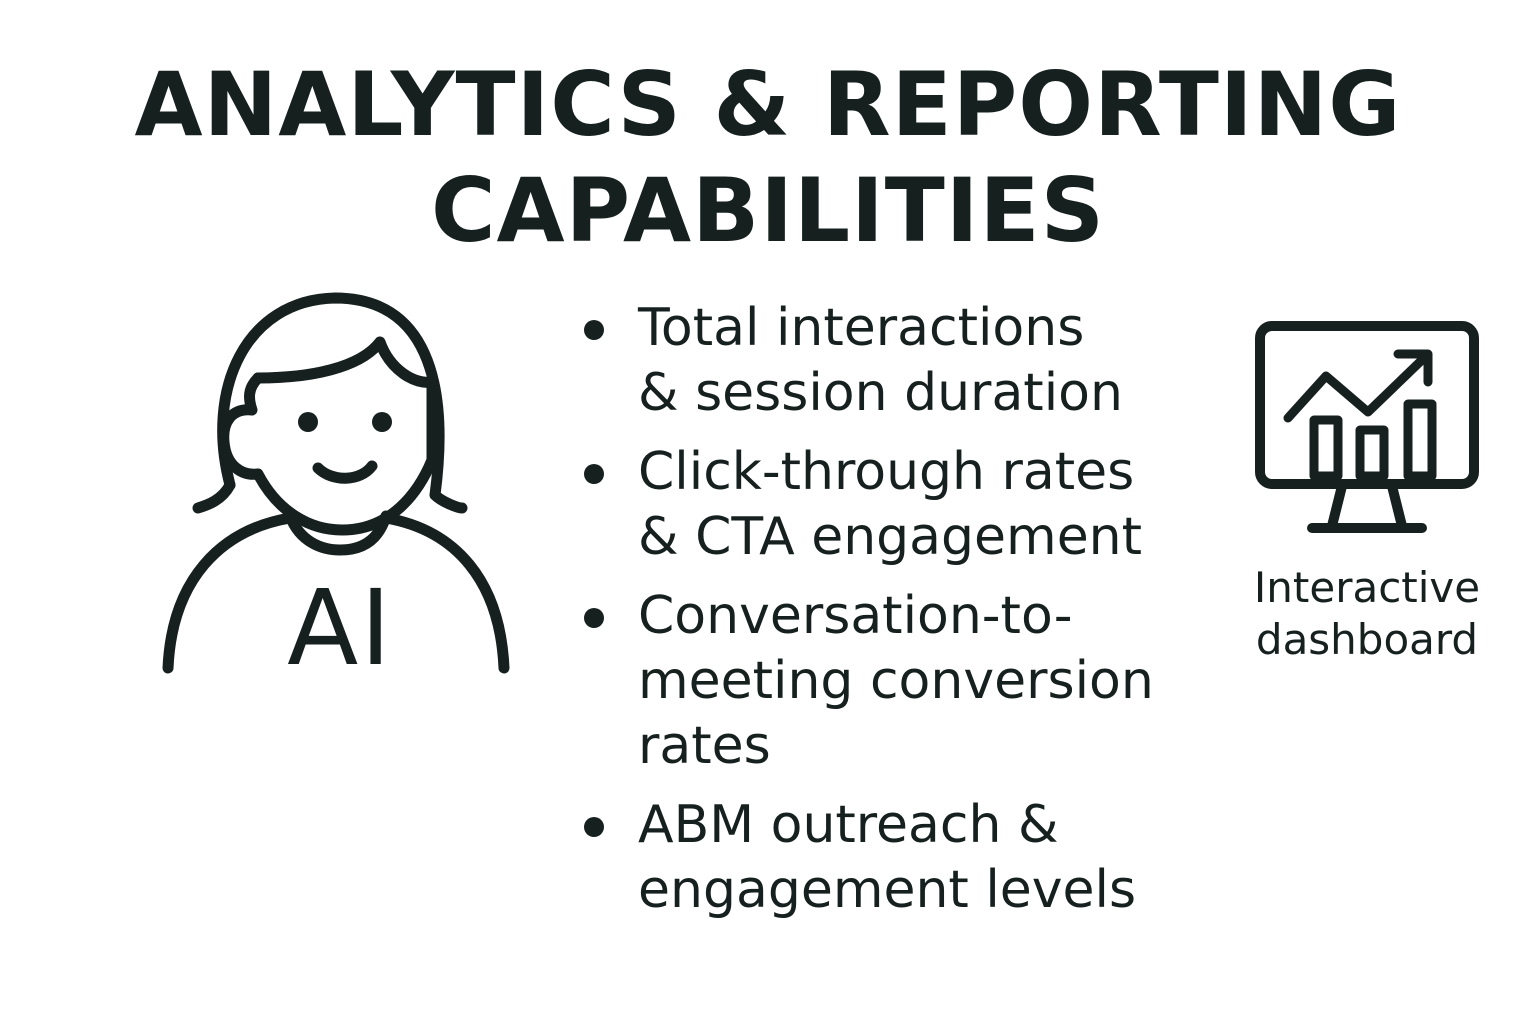 This screenshot has height=1024, width=1536. Describe the element at coordinates (910, 505) in the screenshot. I see `list-item: Click-through rates & CTA engagement` at that location.